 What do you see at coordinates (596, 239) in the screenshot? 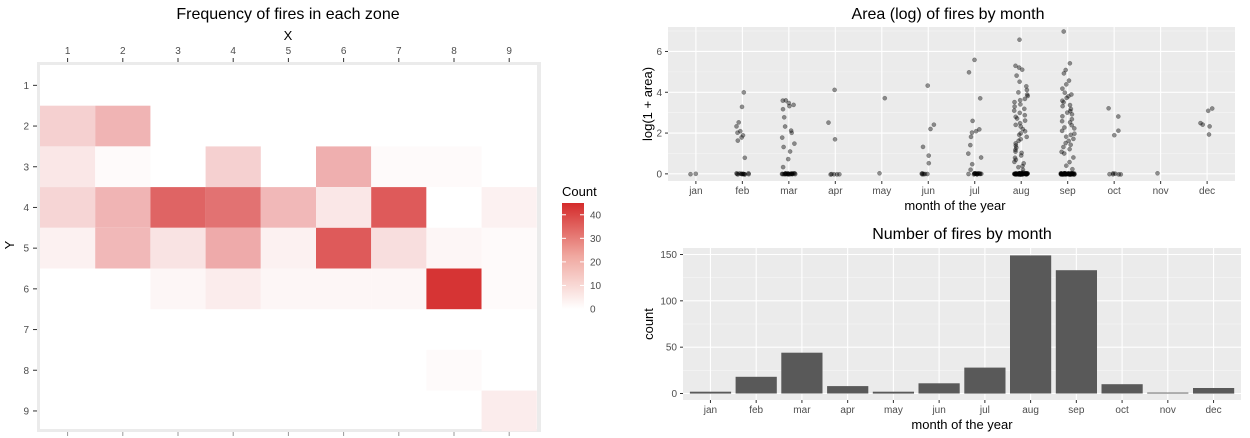
I see `legend-tick-label: 30` at bounding box center [596, 239].